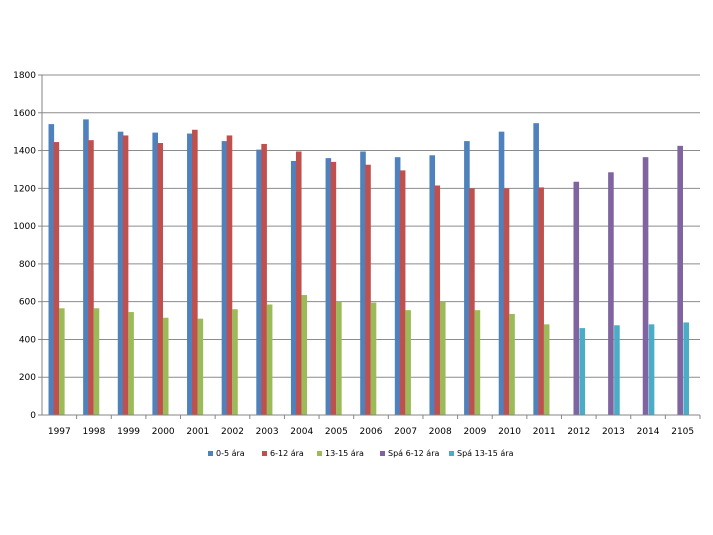 The height and width of the screenshot is (535, 713). What do you see at coordinates (27, 265) in the screenshot?
I see `y-tick-label: 800` at bounding box center [27, 265].